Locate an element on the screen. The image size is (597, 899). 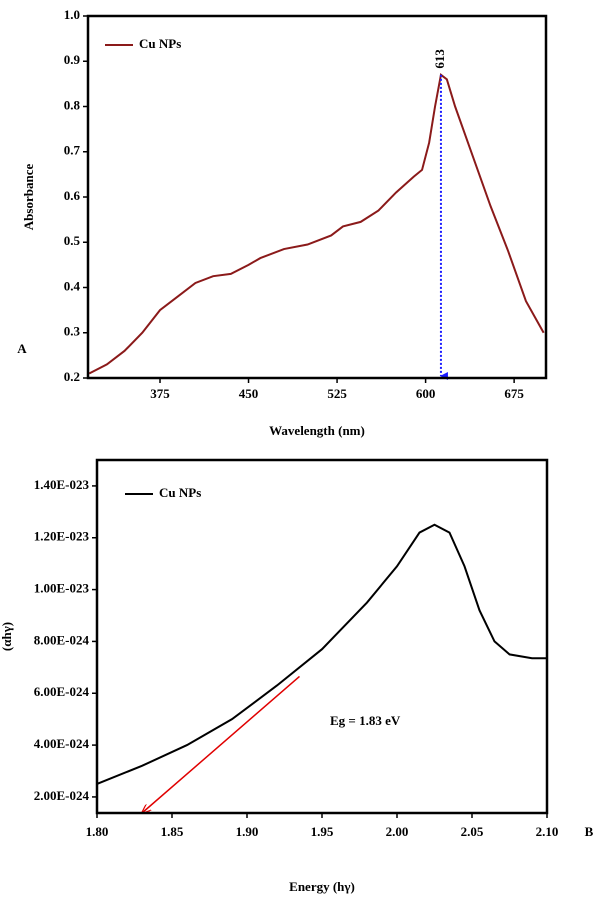
peak-label: 613 is located at coordinates (439, 59).